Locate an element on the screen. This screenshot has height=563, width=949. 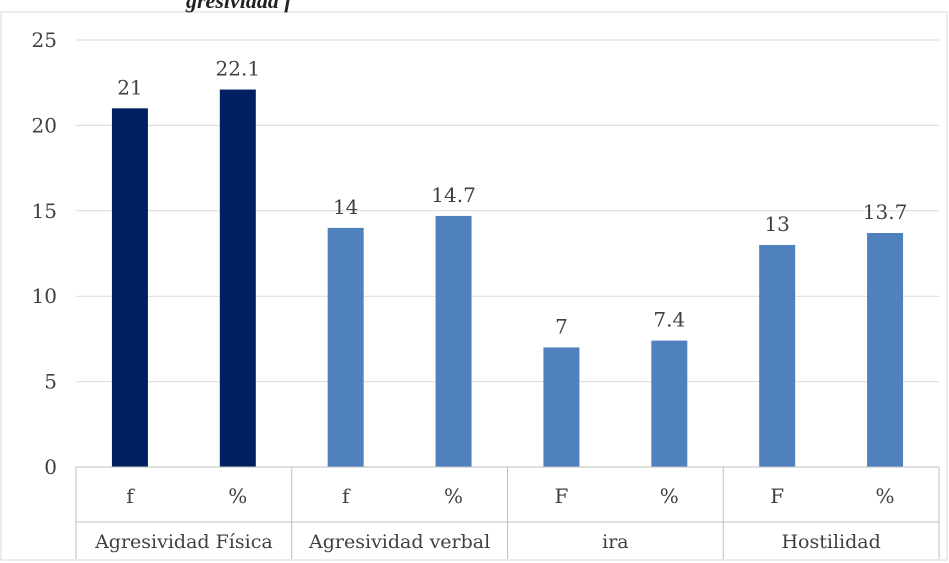
data-label: 13 is located at coordinates (776, 224).